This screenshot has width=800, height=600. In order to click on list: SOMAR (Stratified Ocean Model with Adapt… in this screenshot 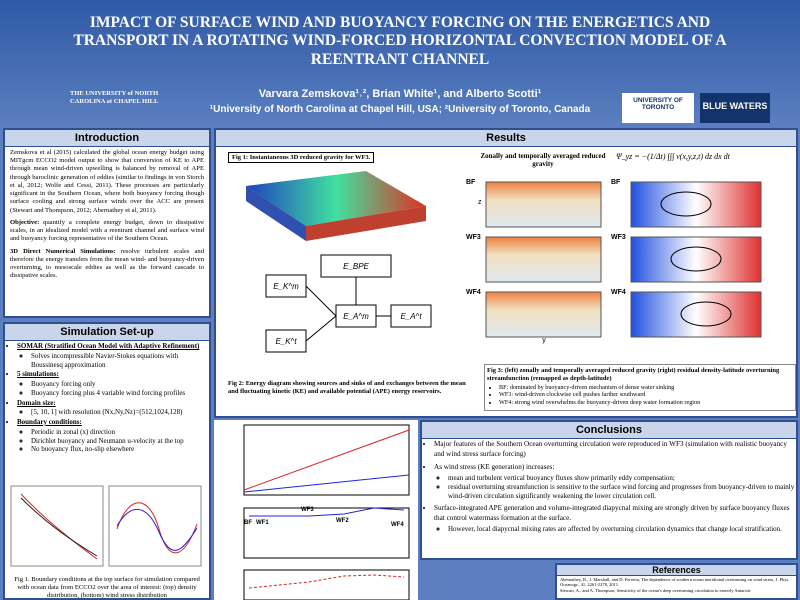, I will do `click(107, 398)`.